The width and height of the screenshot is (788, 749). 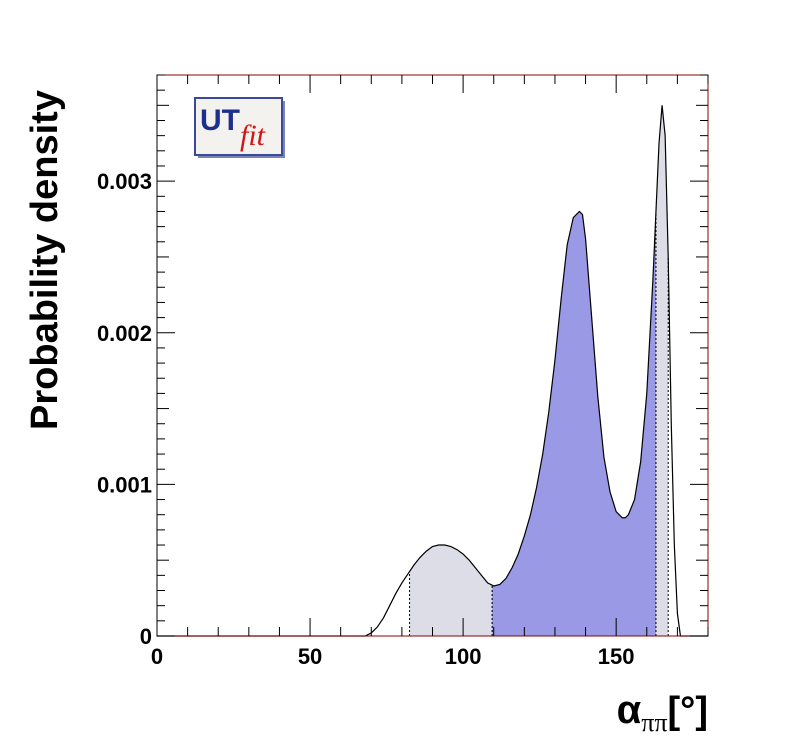 What do you see at coordinates (146, 636) in the screenshot?
I see `y-tick-label: 0` at bounding box center [146, 636].